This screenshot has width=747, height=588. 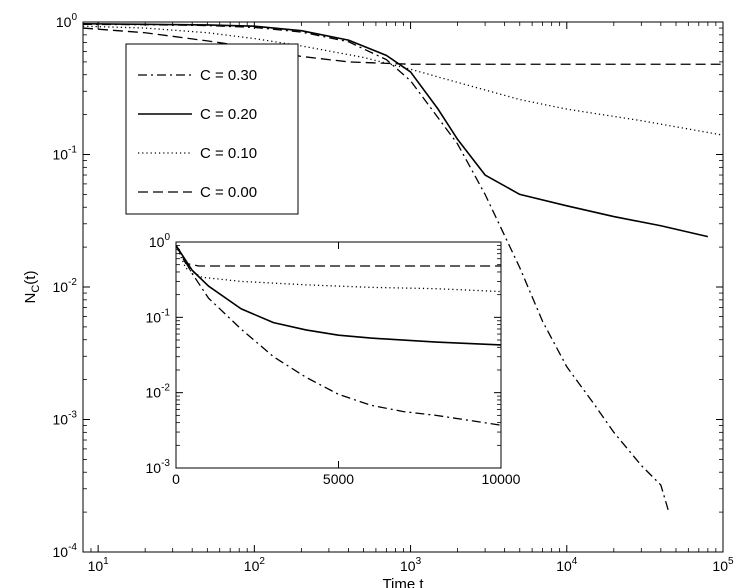 I want to click on legend: C = 0.30 C = 0.20 C = 0.10 C = 0.00, so click(x=212, y=129).